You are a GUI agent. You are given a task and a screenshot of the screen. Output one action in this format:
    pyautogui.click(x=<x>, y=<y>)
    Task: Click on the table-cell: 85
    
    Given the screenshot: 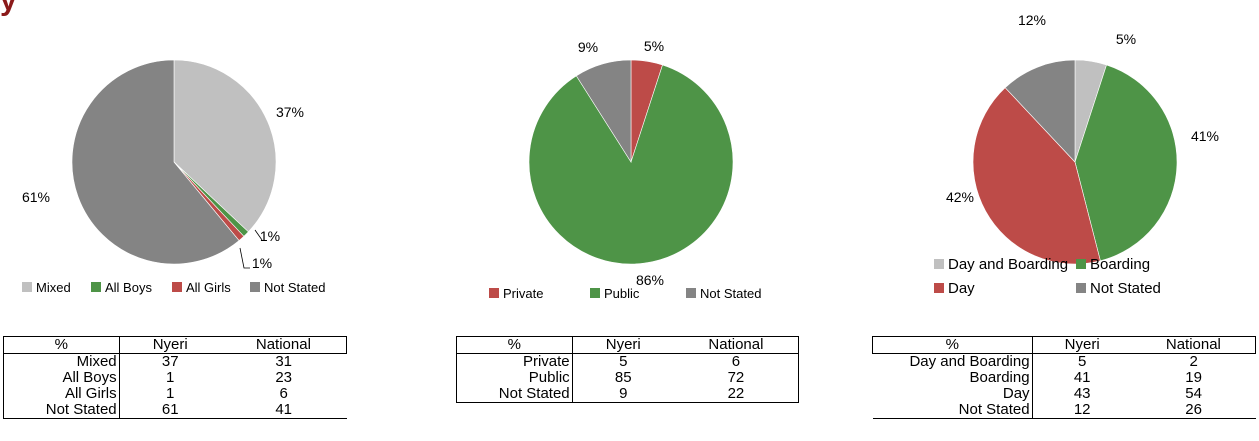 What is the action you would take?
    pyautogui.click(x=623, y=377)
    